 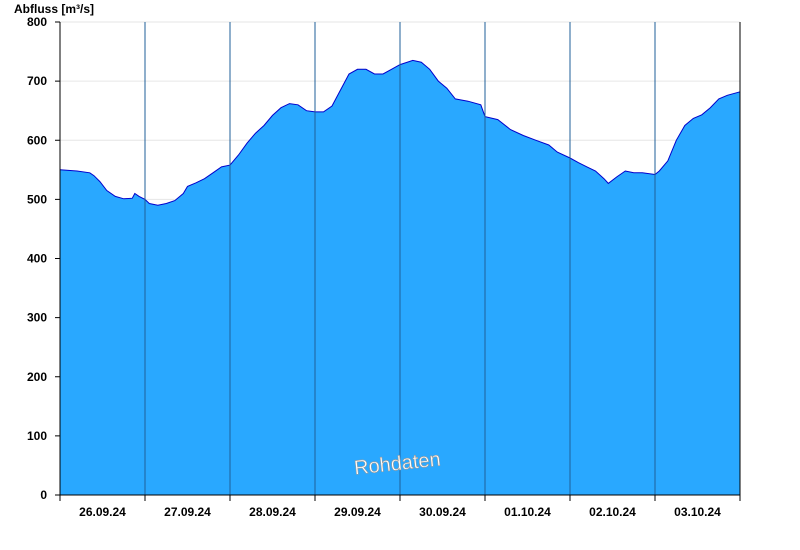 What do you see at coordinates (187, 512) in the screenshot?
I see `x-tick-label-1: 27.09.24` at bounding box center [187, 512].